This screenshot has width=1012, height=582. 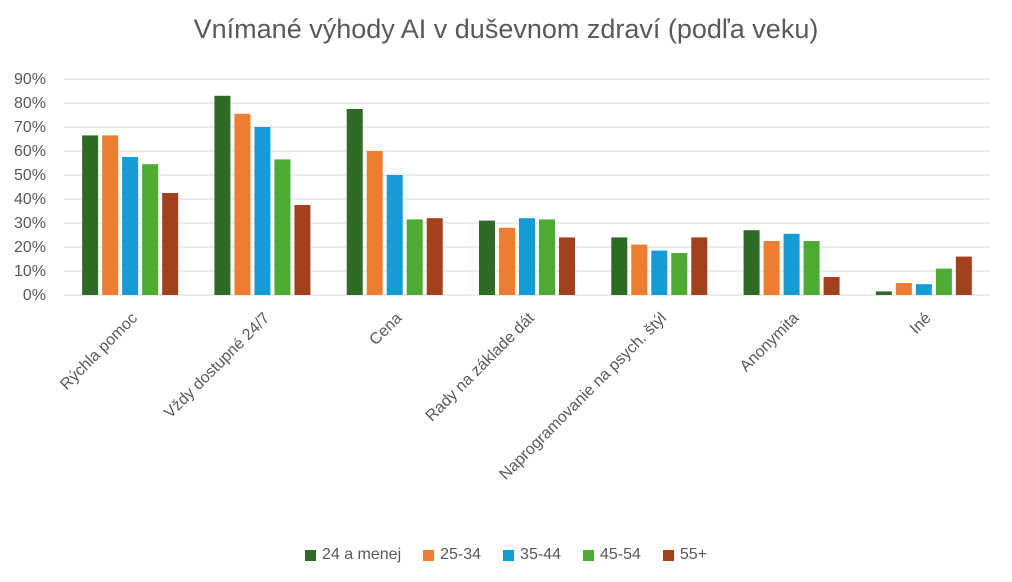 What do you see at coordinates (481, 367) in the screenshot?
I see `x-category-label: Rady na základe dát` at bounding box center [481, 367].